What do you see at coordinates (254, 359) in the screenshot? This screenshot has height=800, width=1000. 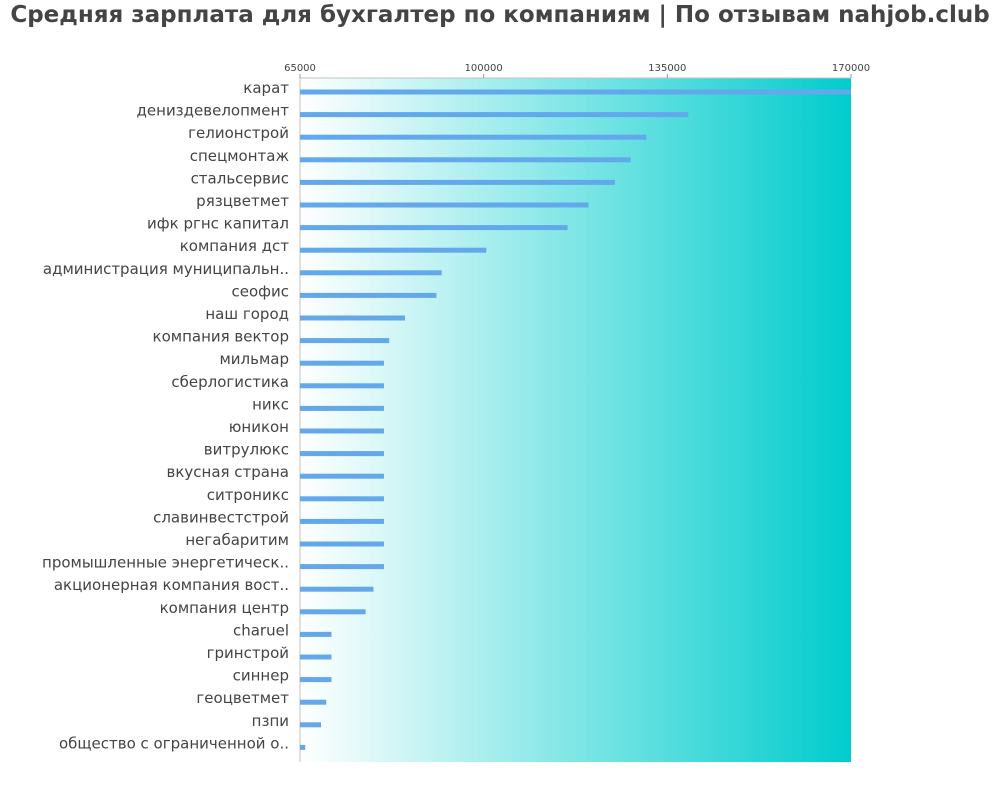 I see `category-label: мильмар` at bounding box center [254, 359].